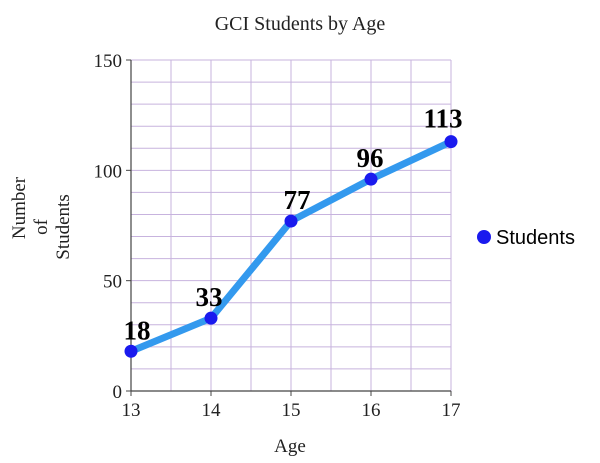  What do you see at coordinates (451, 410) in the screenshot?
I see `x-tick-label: 17` at bounding box center [451, 410].